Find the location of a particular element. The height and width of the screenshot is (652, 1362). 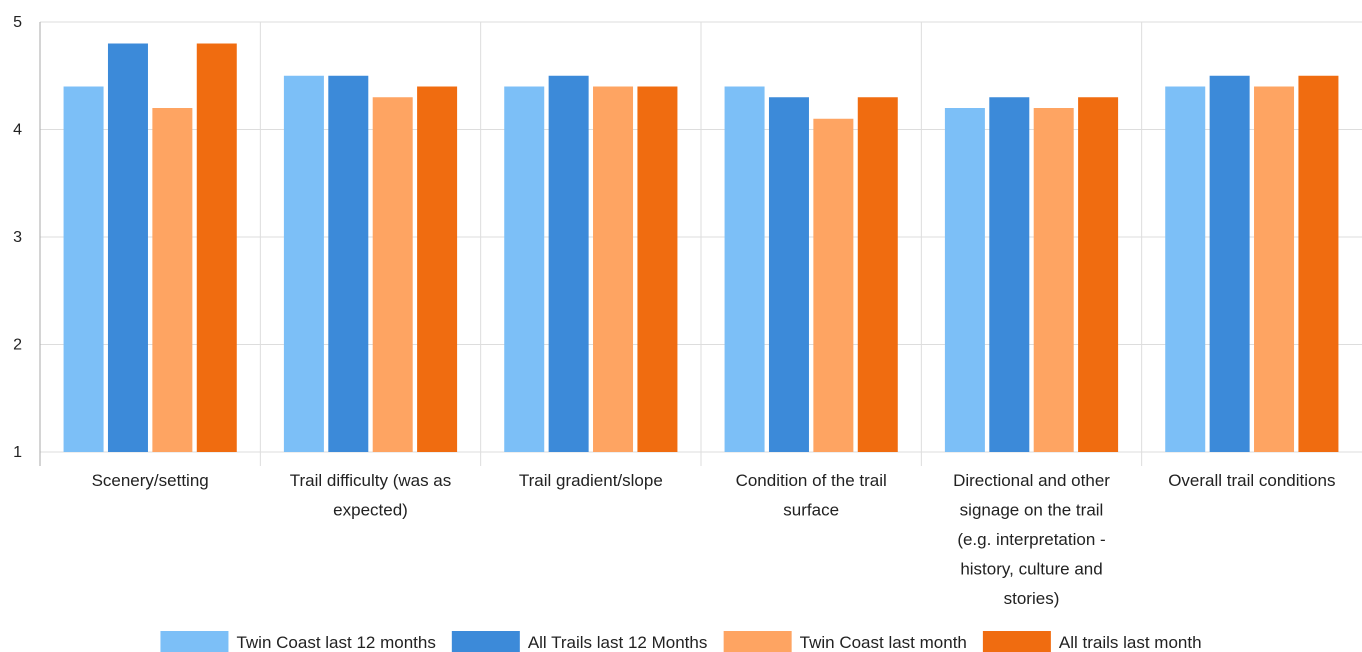

category-label-line: Scenery/setting is located at coordinates (150, 480).